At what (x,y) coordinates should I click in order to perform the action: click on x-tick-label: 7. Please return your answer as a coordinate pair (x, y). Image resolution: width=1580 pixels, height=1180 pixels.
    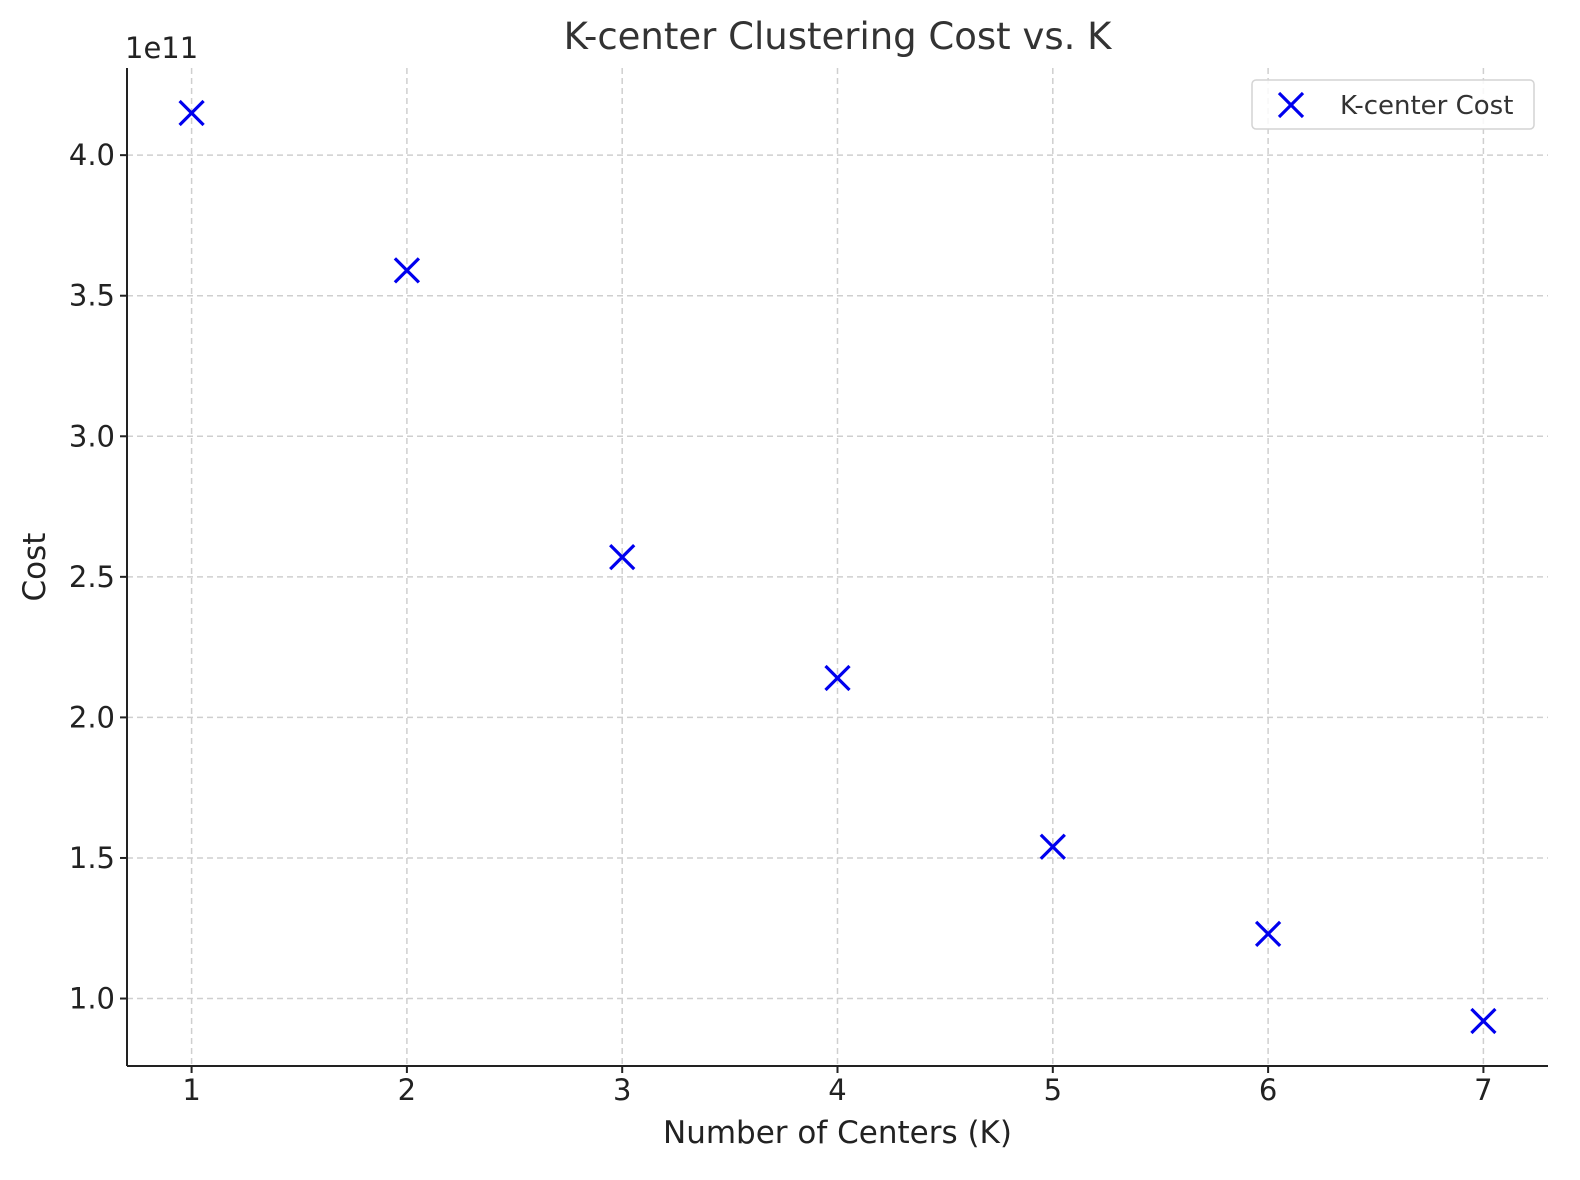
    Looking at the image, I should click on (1483, 1090).